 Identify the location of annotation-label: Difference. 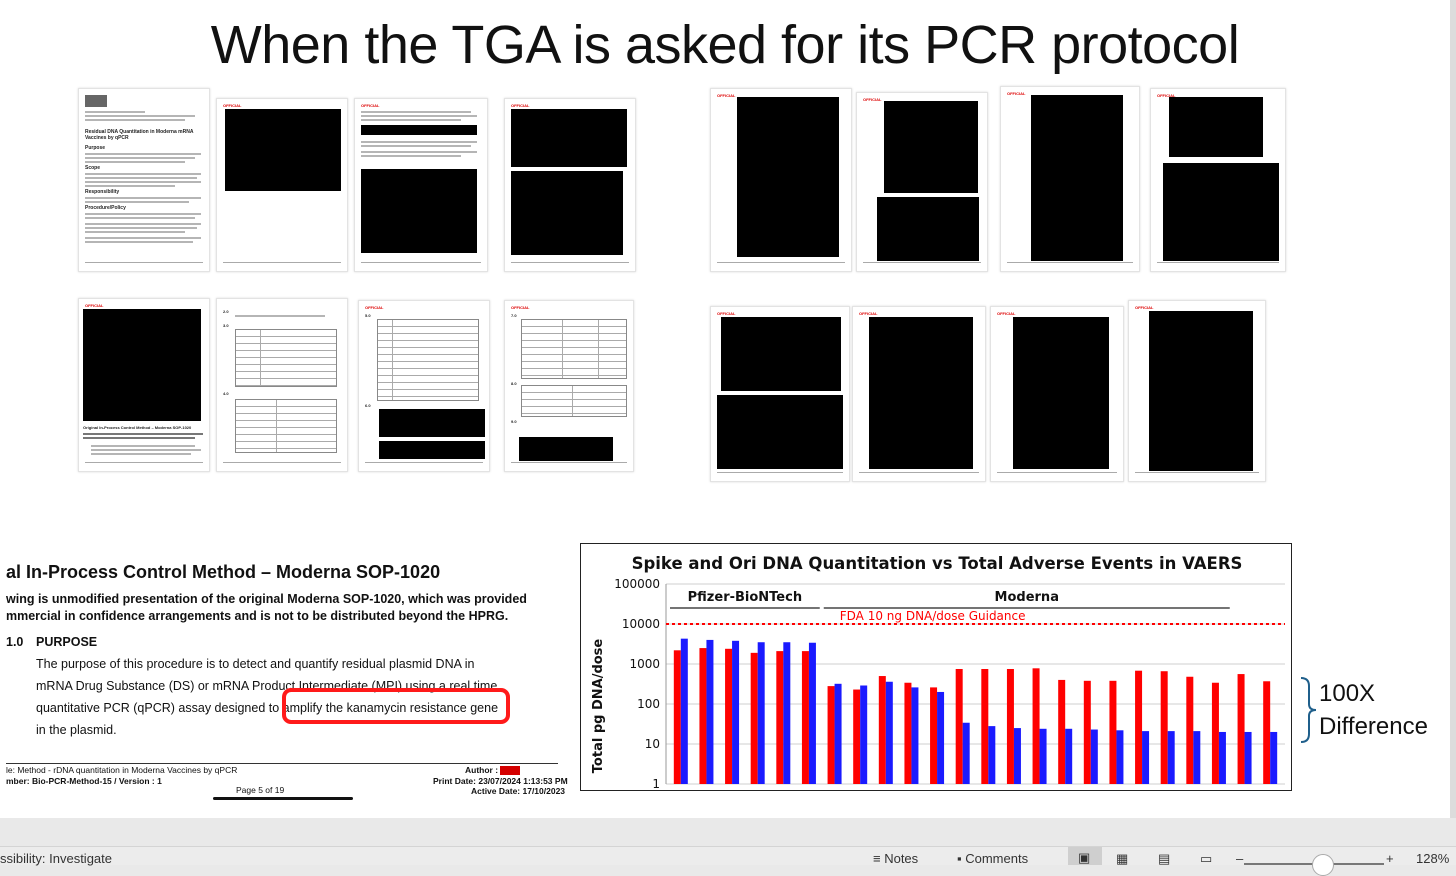
(1373, 726).